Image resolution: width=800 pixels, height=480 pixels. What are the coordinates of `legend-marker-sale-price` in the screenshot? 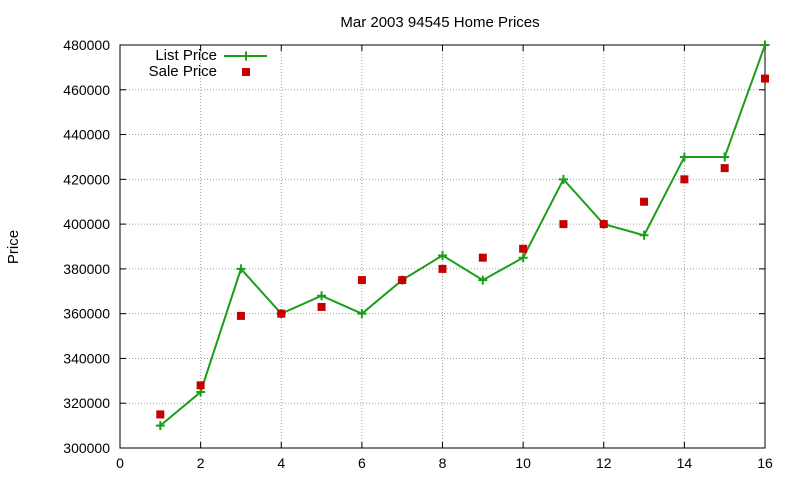 It's located at (246, 72).